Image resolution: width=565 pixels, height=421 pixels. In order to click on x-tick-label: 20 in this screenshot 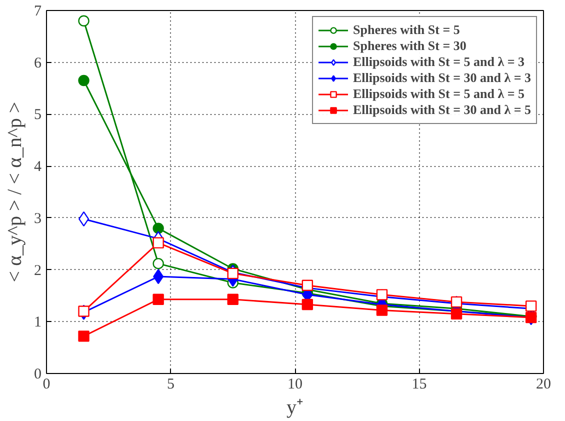, I will do `click(543, 384)`.